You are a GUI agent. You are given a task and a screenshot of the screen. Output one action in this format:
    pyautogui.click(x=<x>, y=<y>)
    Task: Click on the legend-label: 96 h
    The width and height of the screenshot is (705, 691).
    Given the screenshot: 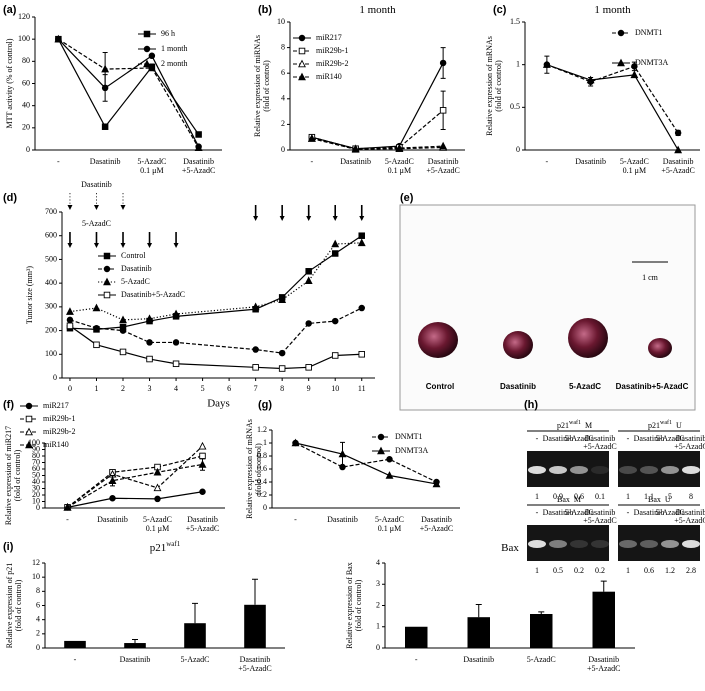 What is the action you would take?
    pyautogui.click(x=168, y=33)
    